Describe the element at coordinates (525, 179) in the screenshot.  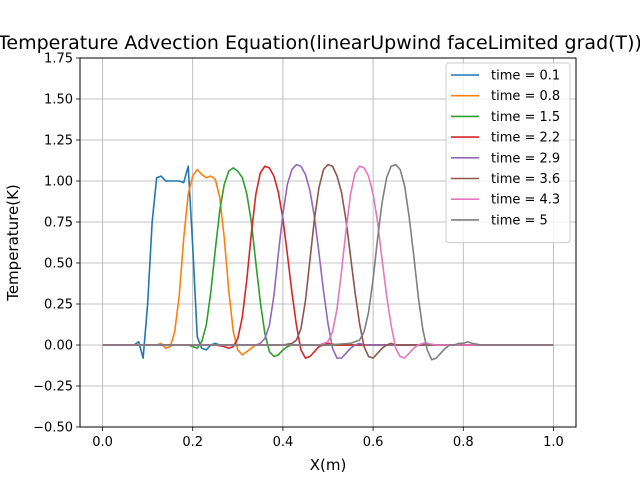
I see `legend-label: time = 3.6` at that location.